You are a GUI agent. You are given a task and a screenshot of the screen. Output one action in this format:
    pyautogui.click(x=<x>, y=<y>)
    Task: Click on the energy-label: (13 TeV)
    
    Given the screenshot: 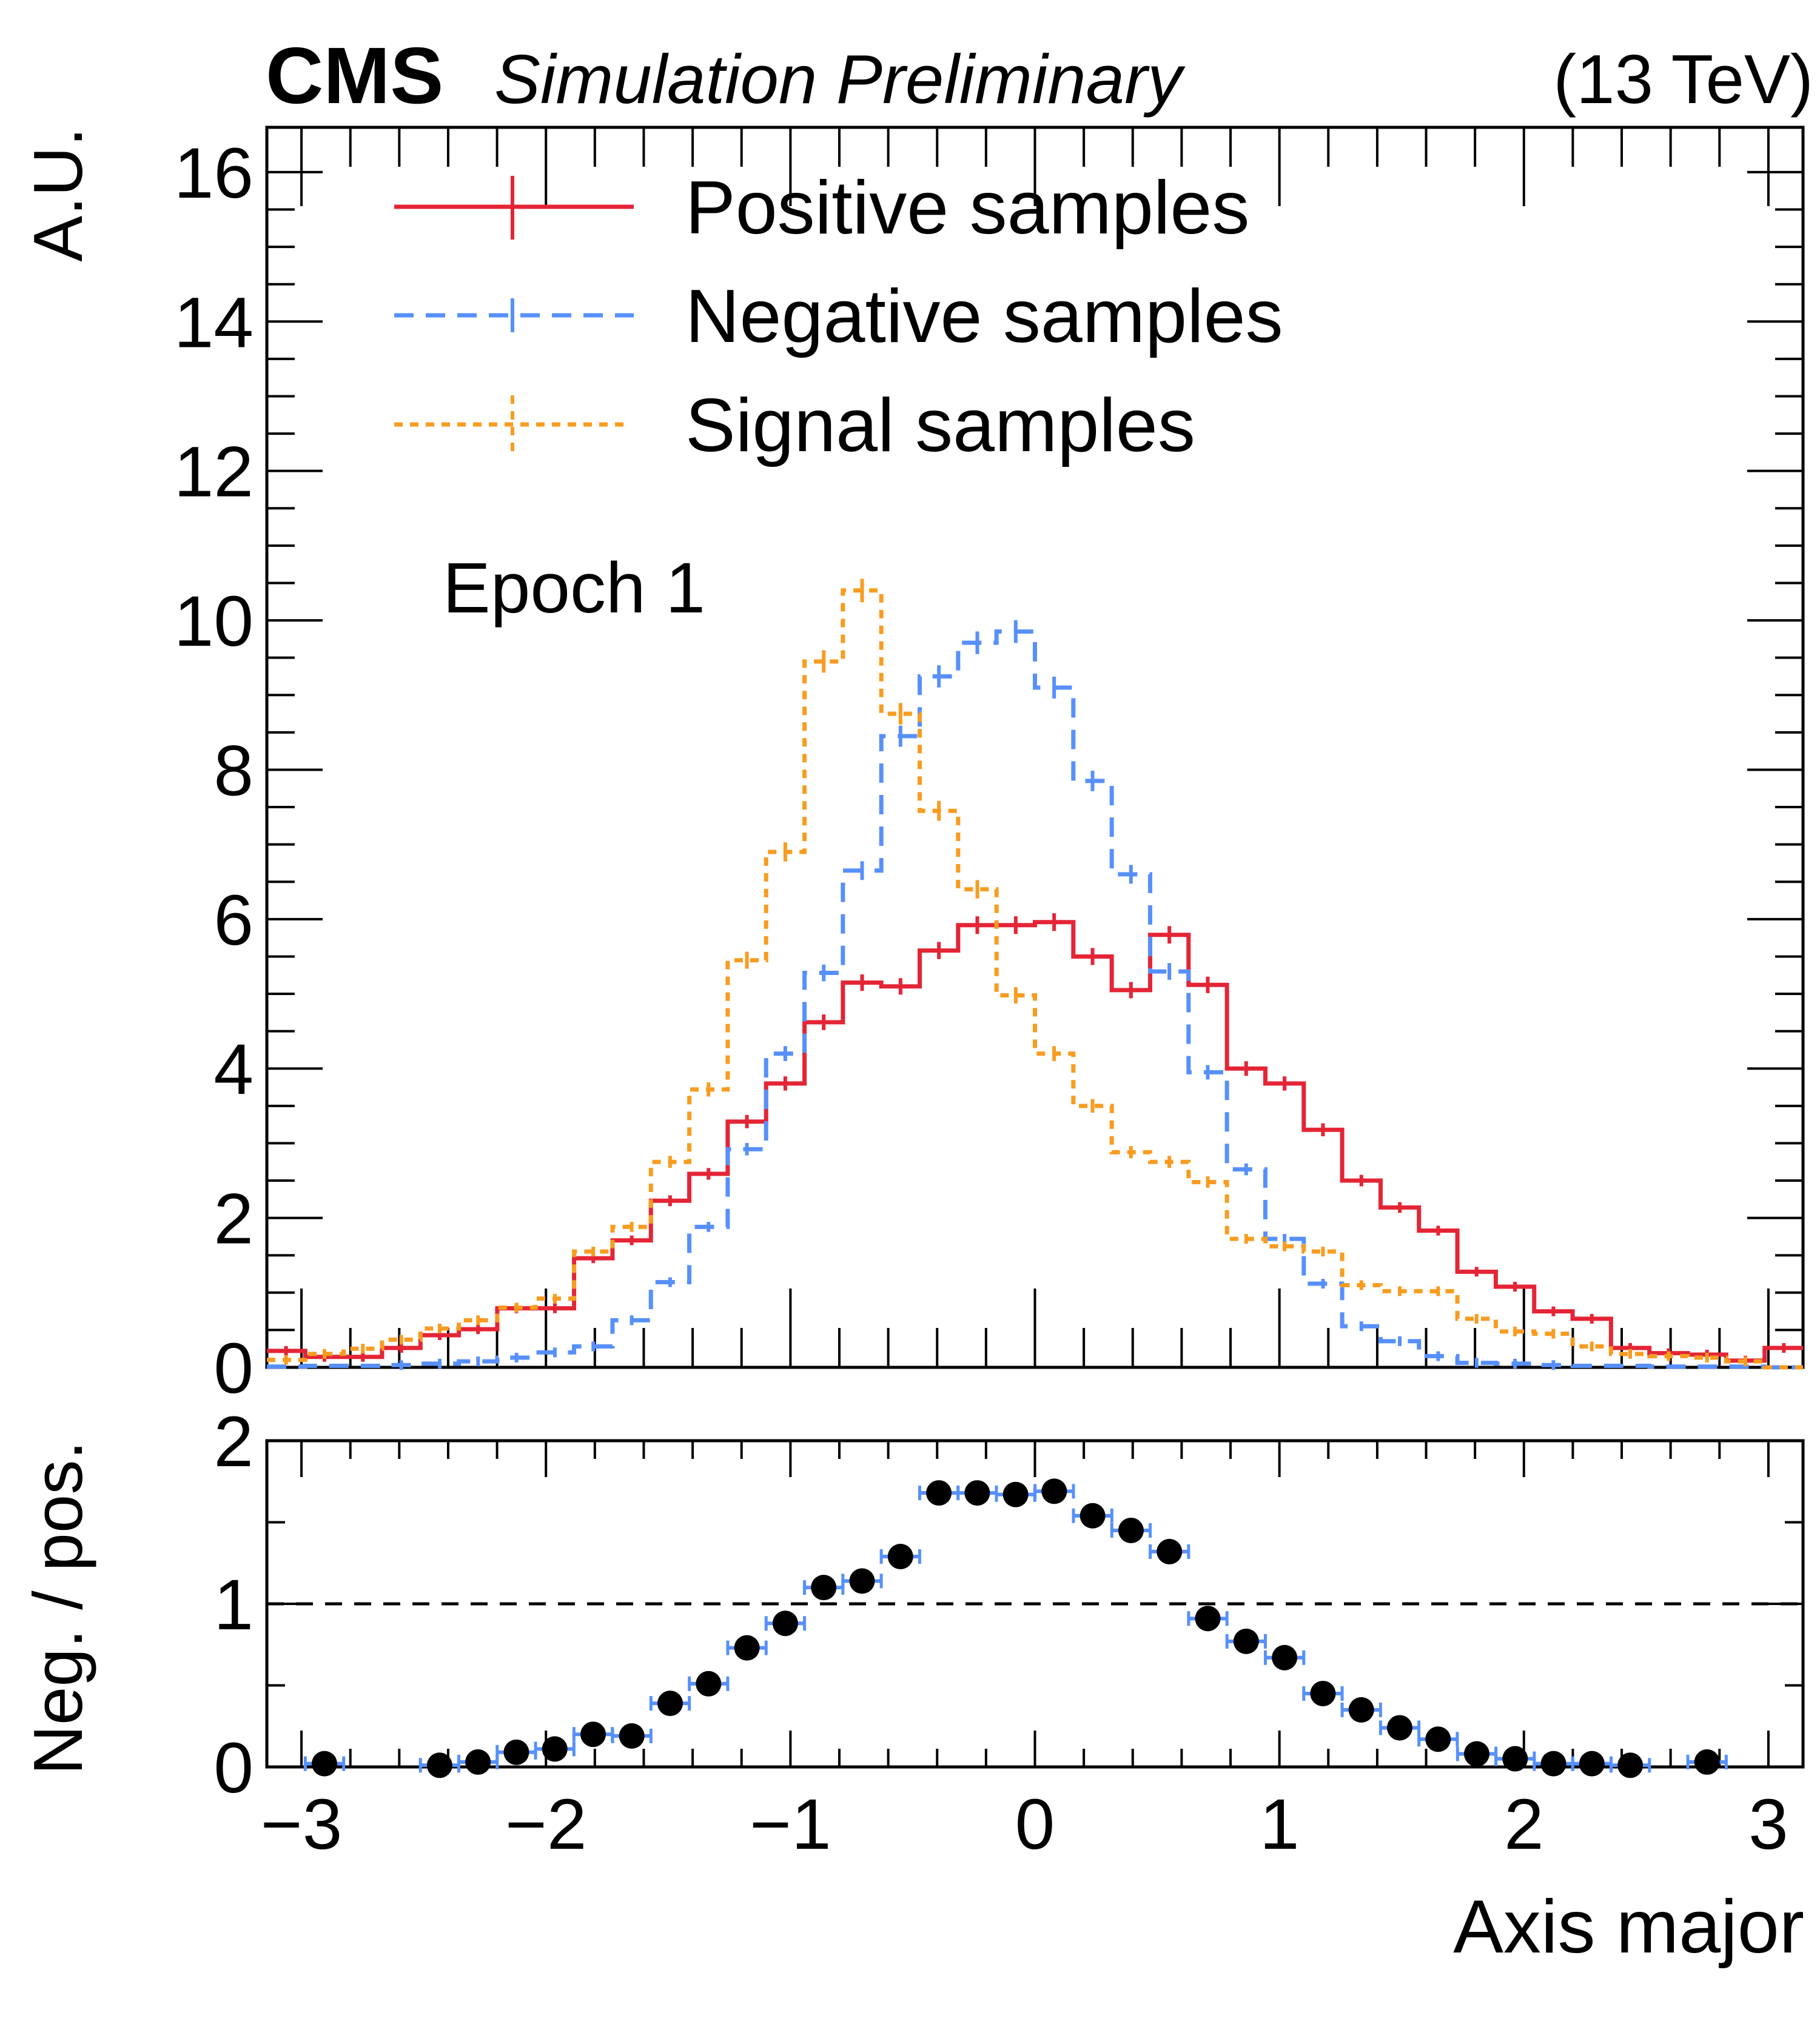 What is the action you would take?
    pyautogui.click(x=1683, y=79)
    